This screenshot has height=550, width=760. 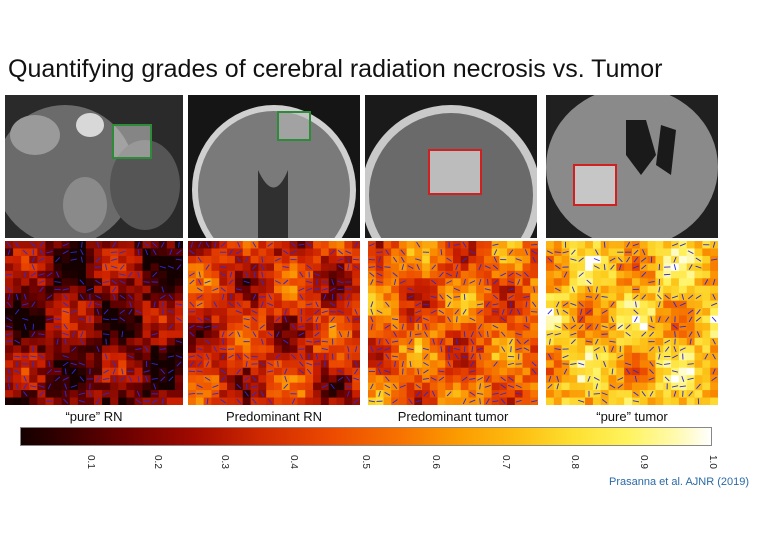 I want to click on colorbar-tick-0.6: 0.6, so click(x=435, y=462).